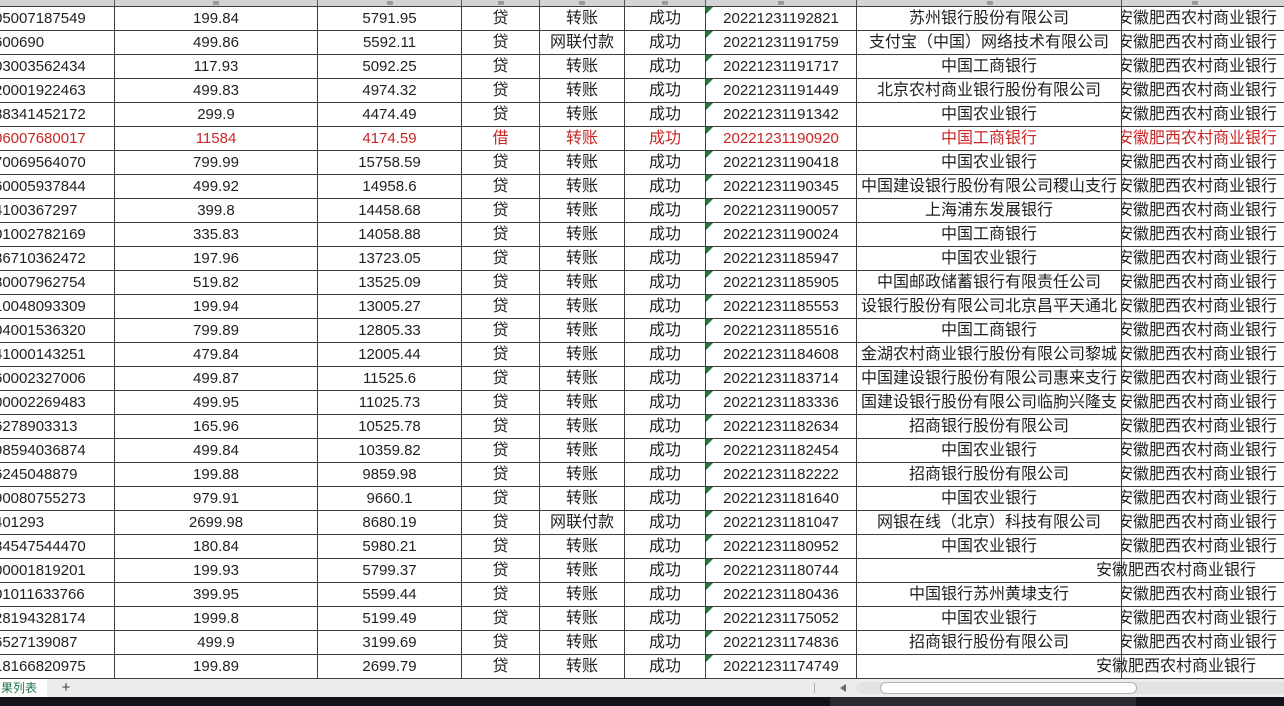  I want to click on cell-bank, so click(989, 570).